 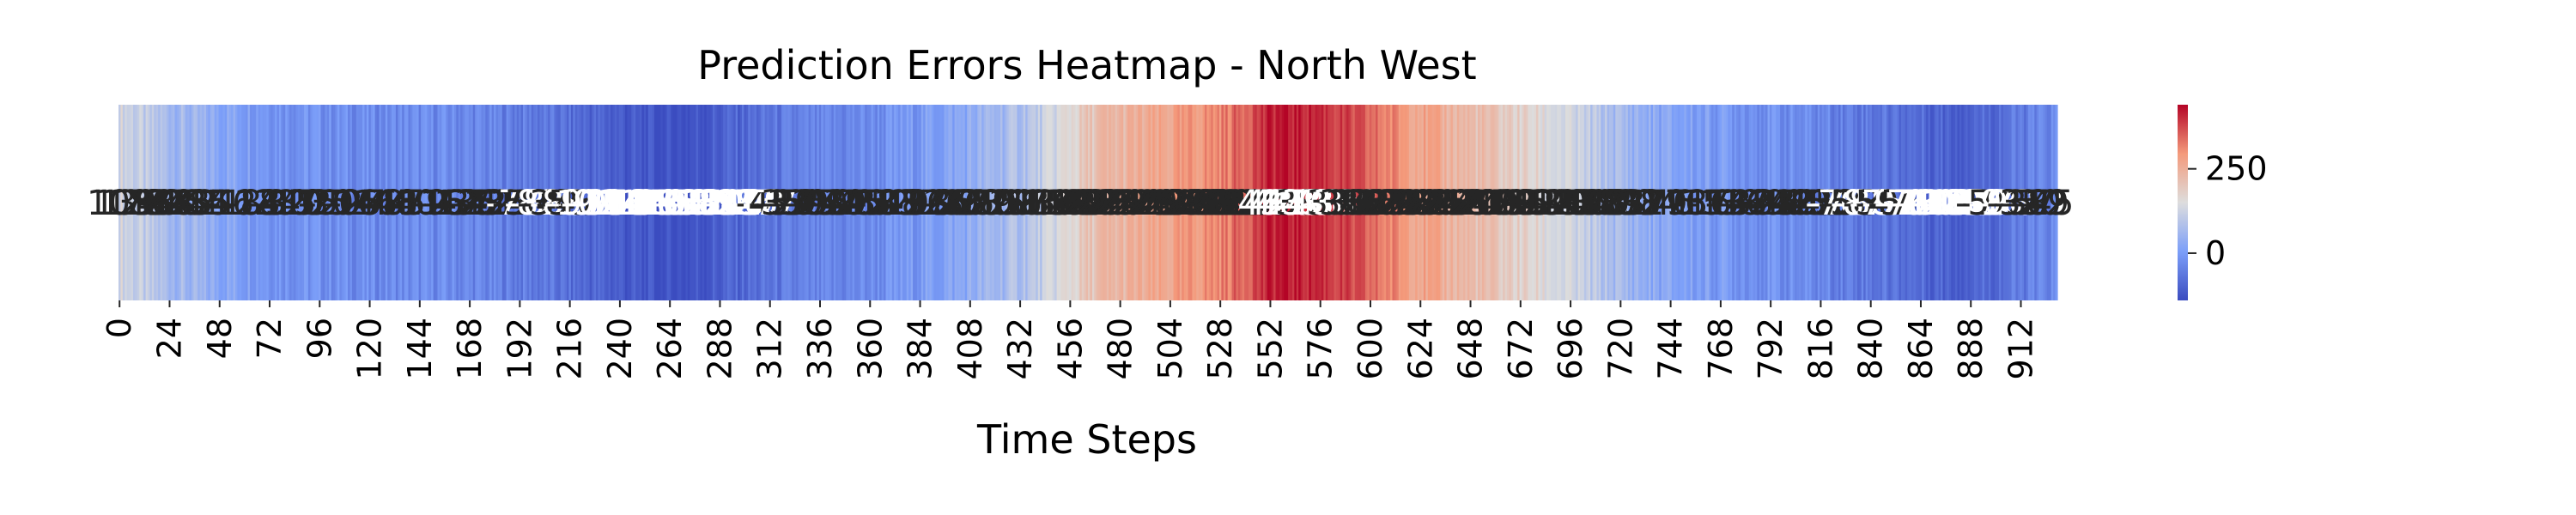 What do you see at coordinates (1086, 65) in the screenshot?
I see `chart-title: Prediction Errors Heatmap - North West` at bounding box center [1086, 65].